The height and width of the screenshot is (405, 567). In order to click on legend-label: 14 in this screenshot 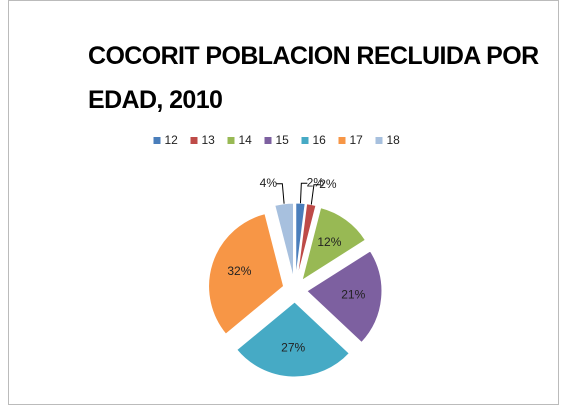, I will do `click(246, 140)`.